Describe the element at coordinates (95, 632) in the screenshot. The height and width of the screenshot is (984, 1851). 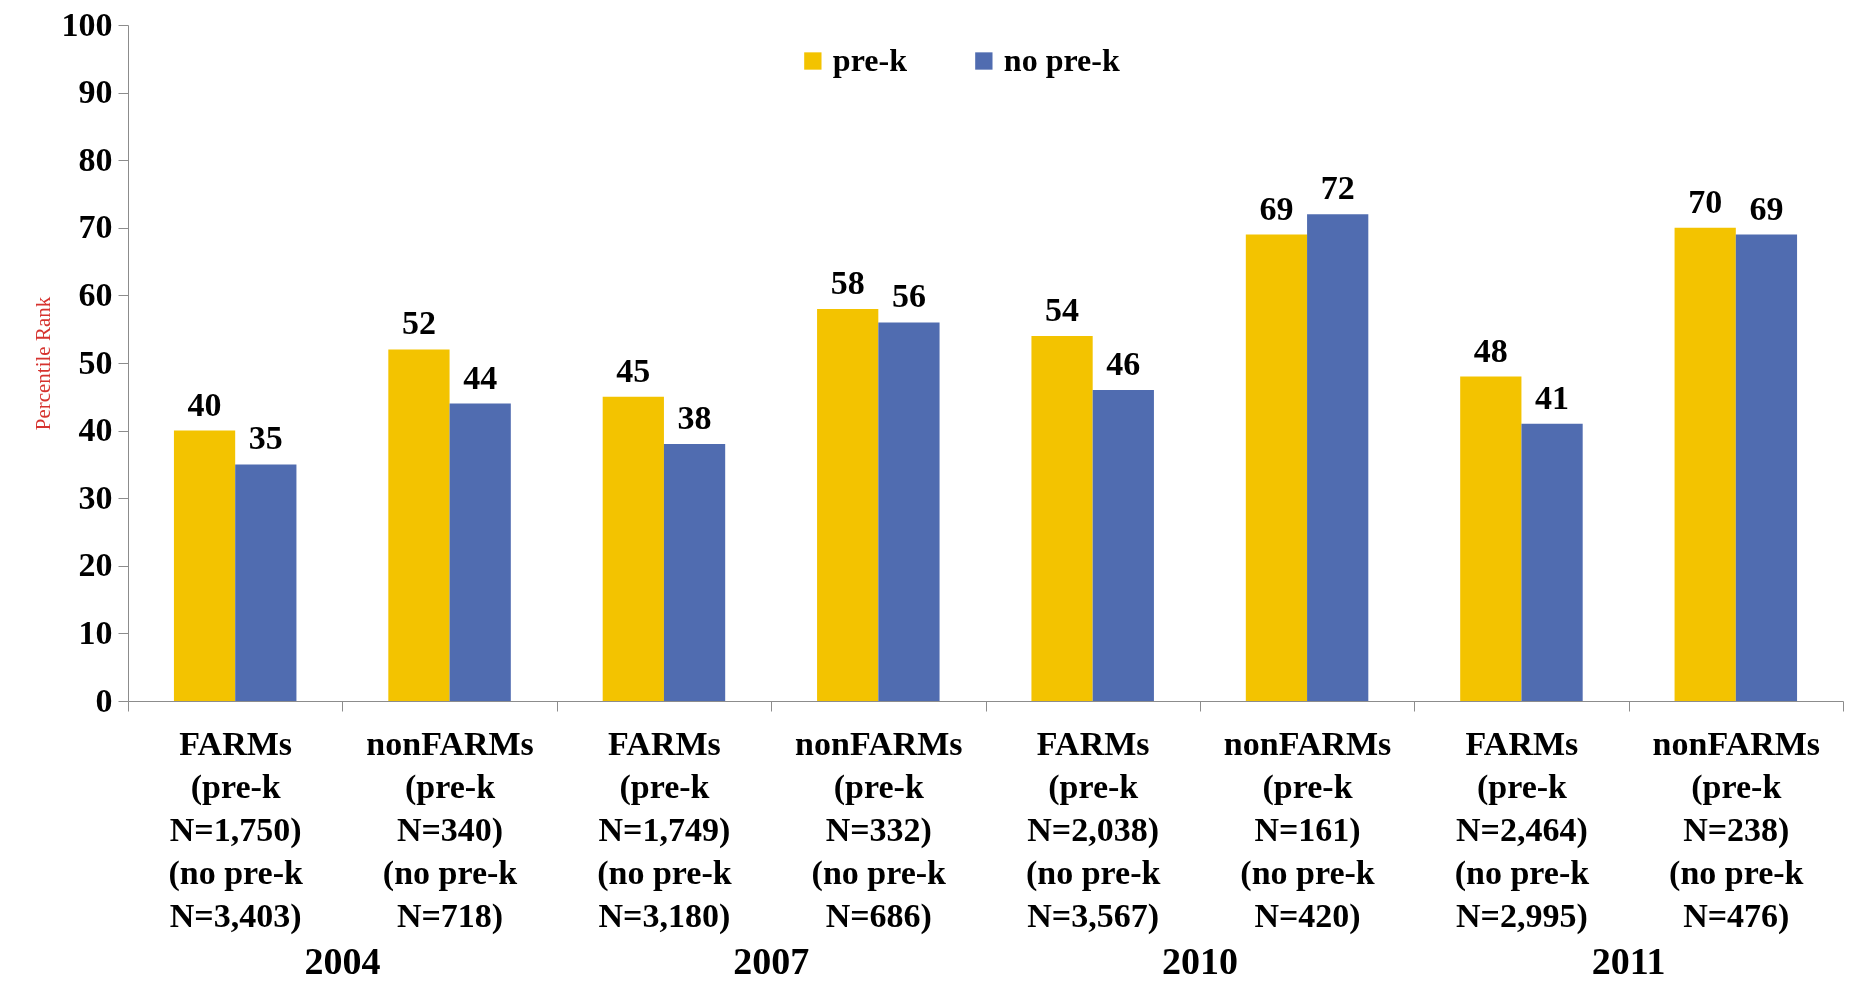
I see `y-tick-label: 10` at that location.